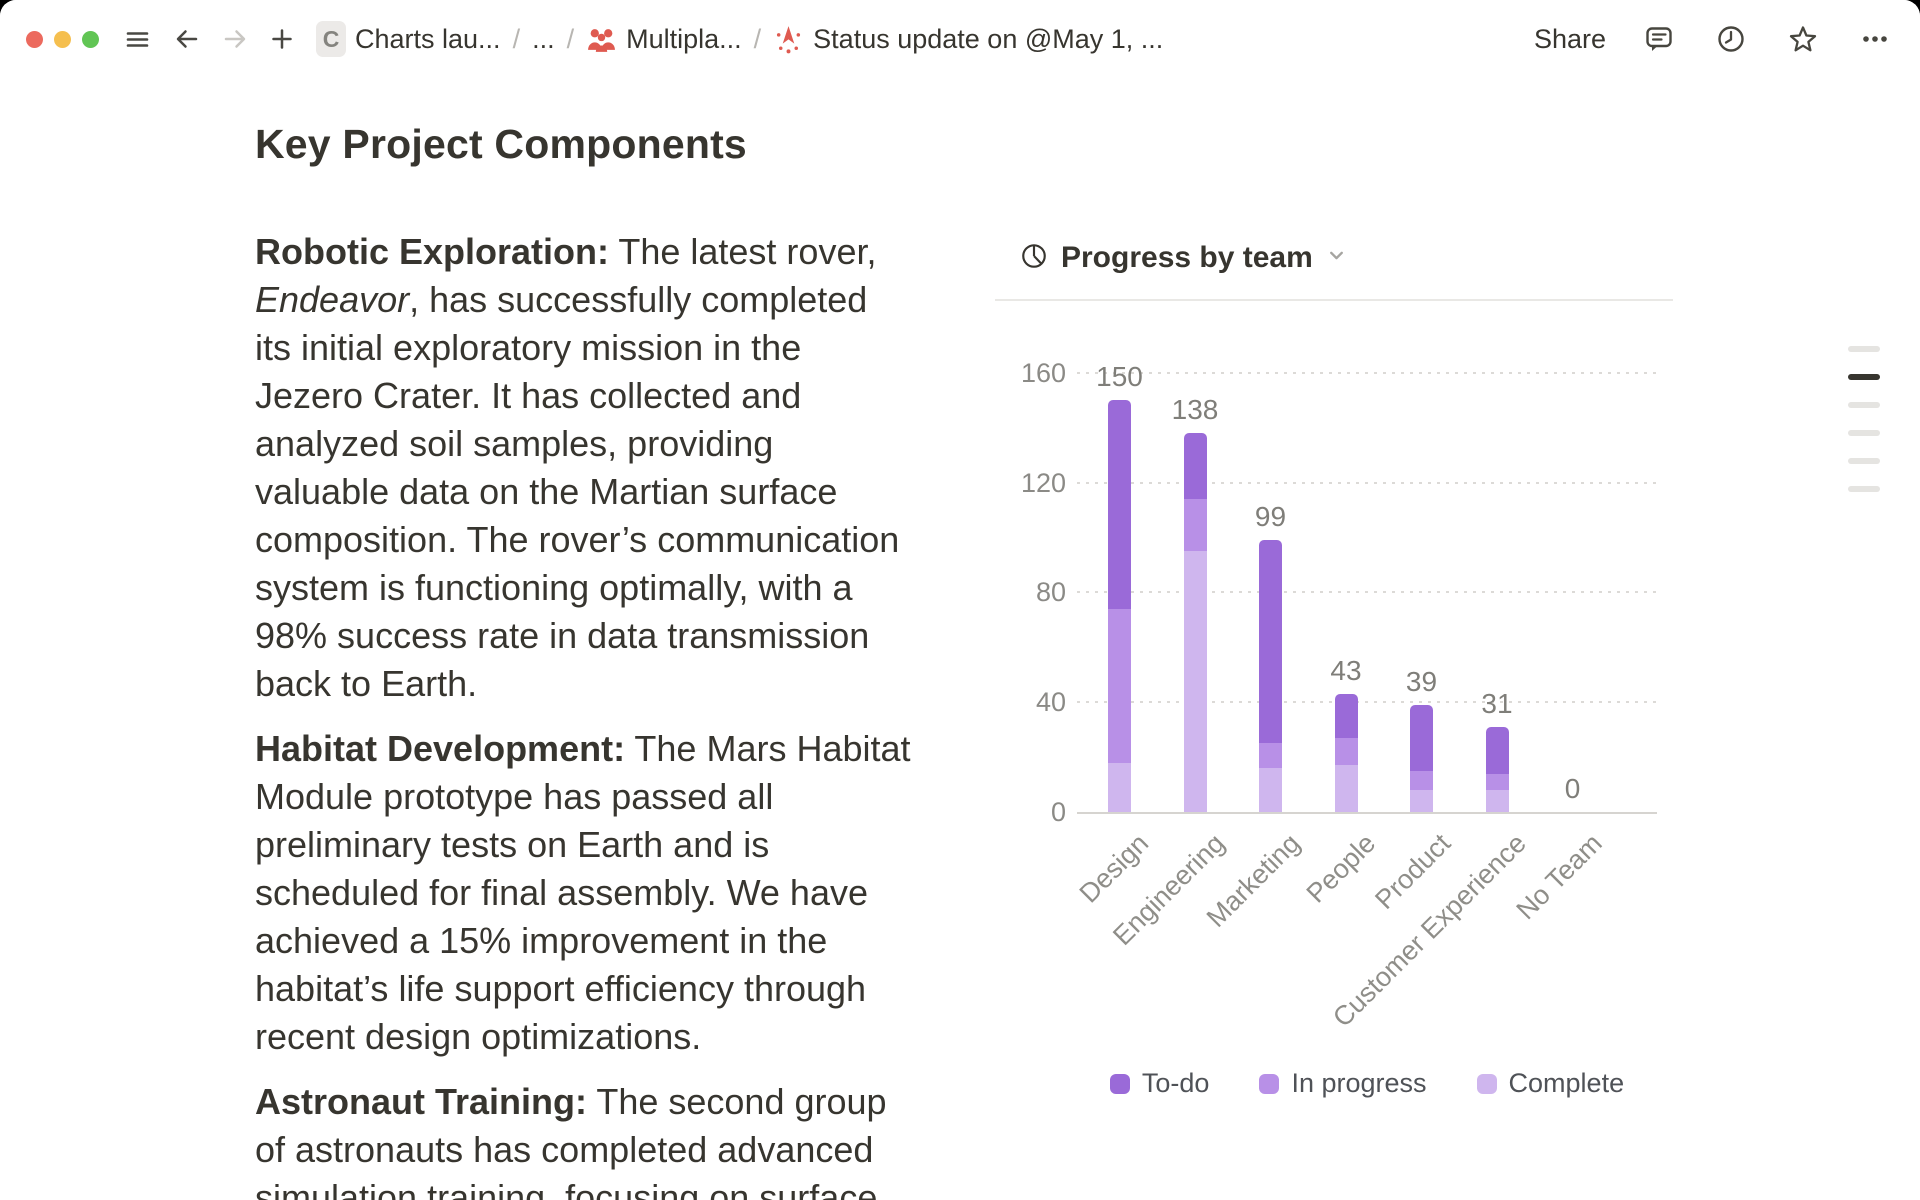 Image resolution: width=1920 pixels, height=1200 pixels. I want to click on sidebar-menu-button, so click(137, 39).